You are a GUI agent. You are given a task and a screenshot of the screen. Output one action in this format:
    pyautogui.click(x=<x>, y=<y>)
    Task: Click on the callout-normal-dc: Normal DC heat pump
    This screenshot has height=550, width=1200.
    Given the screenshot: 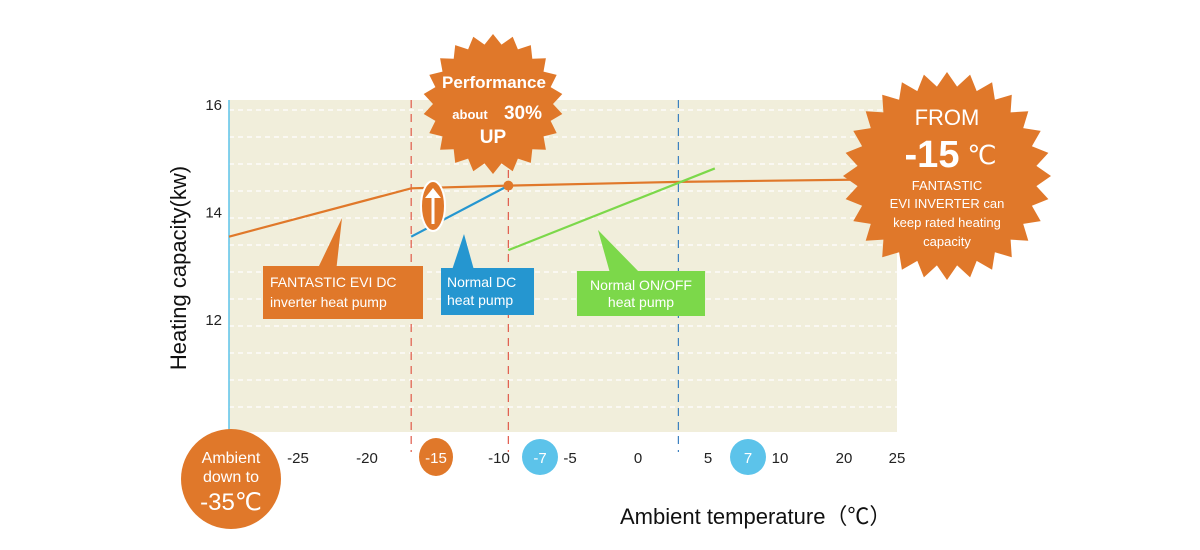 What is the action you would take?
    pyautogui.click(x=487, y=274)
    